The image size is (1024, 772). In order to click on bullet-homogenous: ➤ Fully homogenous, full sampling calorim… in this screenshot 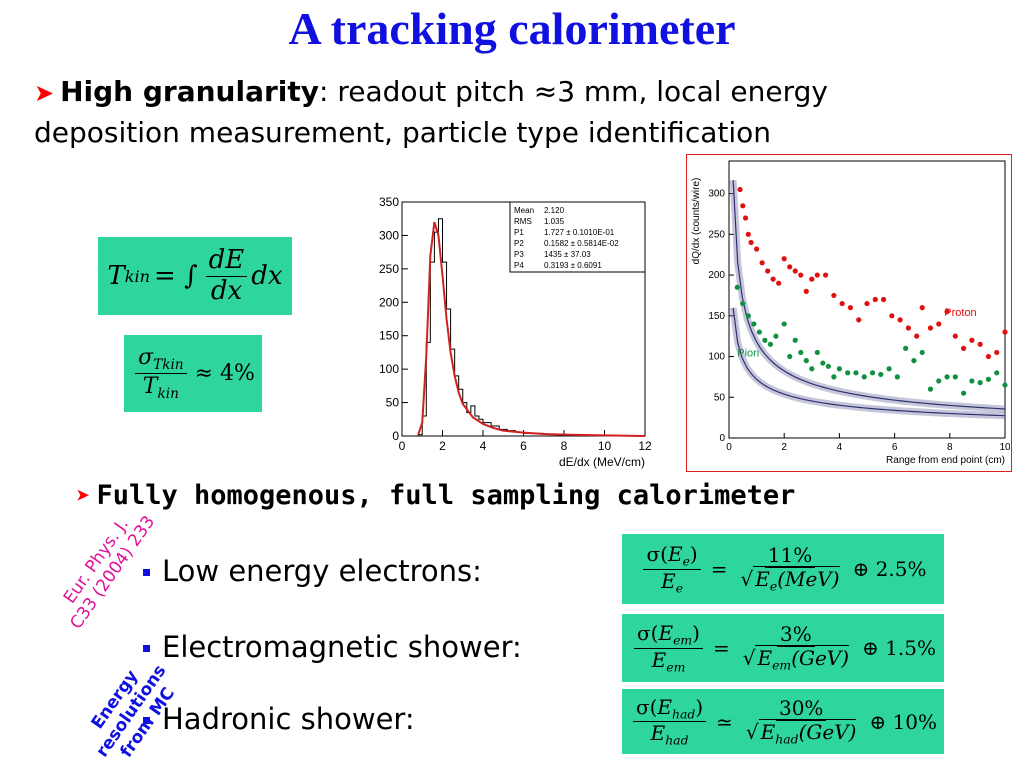, I will do `click(435, 495)`.